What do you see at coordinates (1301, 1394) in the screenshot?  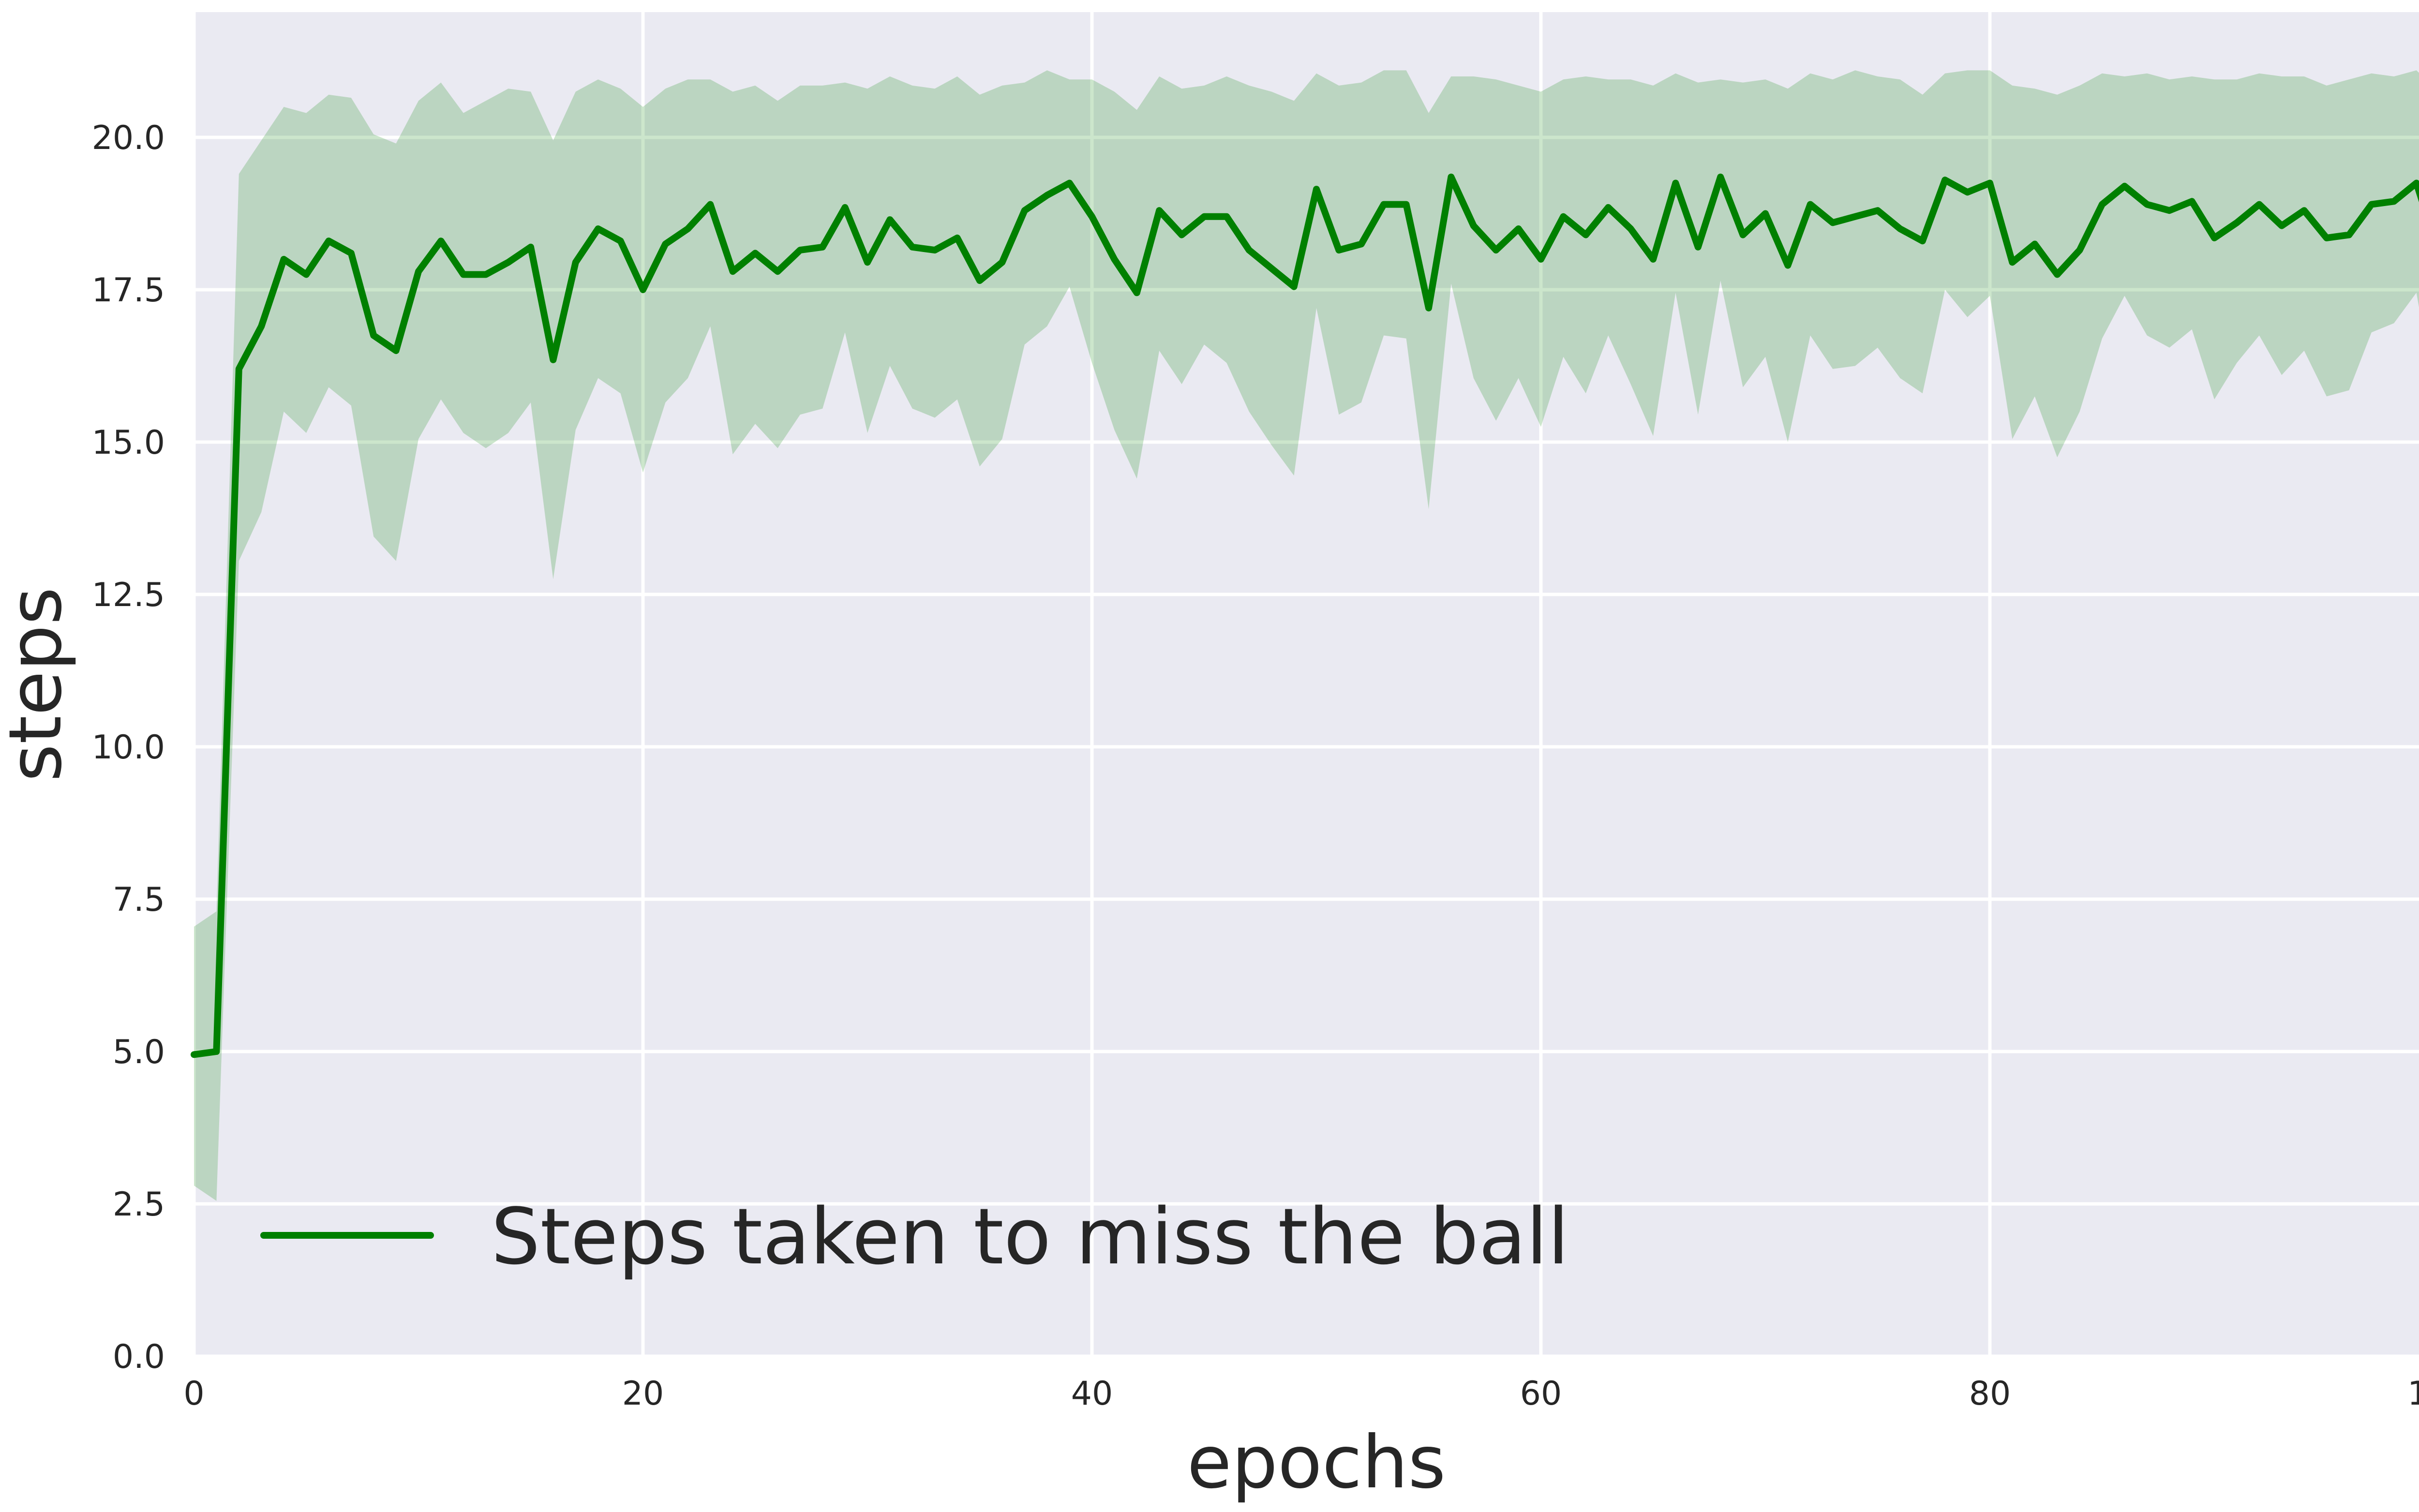 I see `x-tick-labels: 0 20 40 60 80 100` at bounding box center [1301, 1394].